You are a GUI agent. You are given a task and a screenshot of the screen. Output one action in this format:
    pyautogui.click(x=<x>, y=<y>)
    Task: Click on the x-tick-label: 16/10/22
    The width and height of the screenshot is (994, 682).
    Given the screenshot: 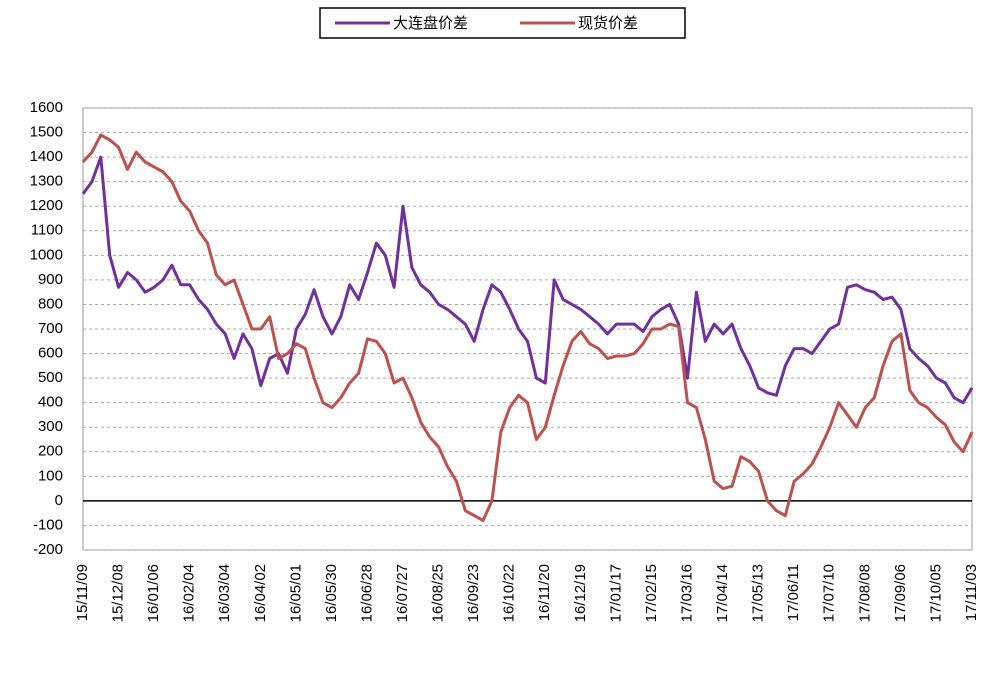 What is the action you would take?
    pyautogui.click(x=509, y=593)
    